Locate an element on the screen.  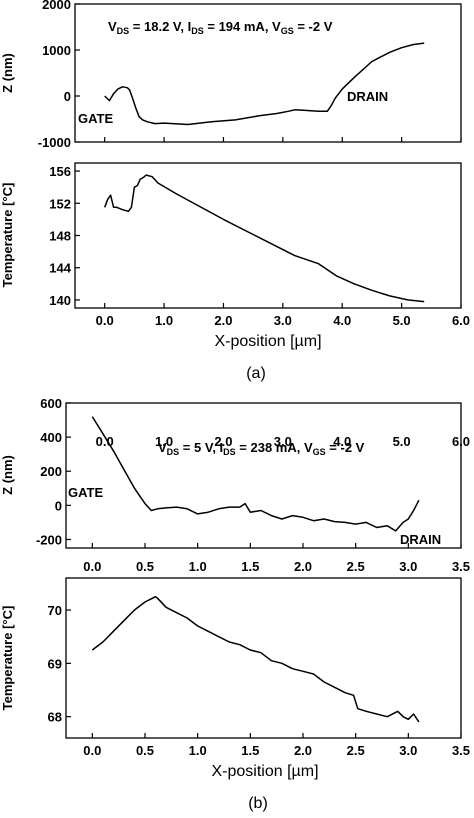
caption-a: (a) is located at coordinates (256, 373).